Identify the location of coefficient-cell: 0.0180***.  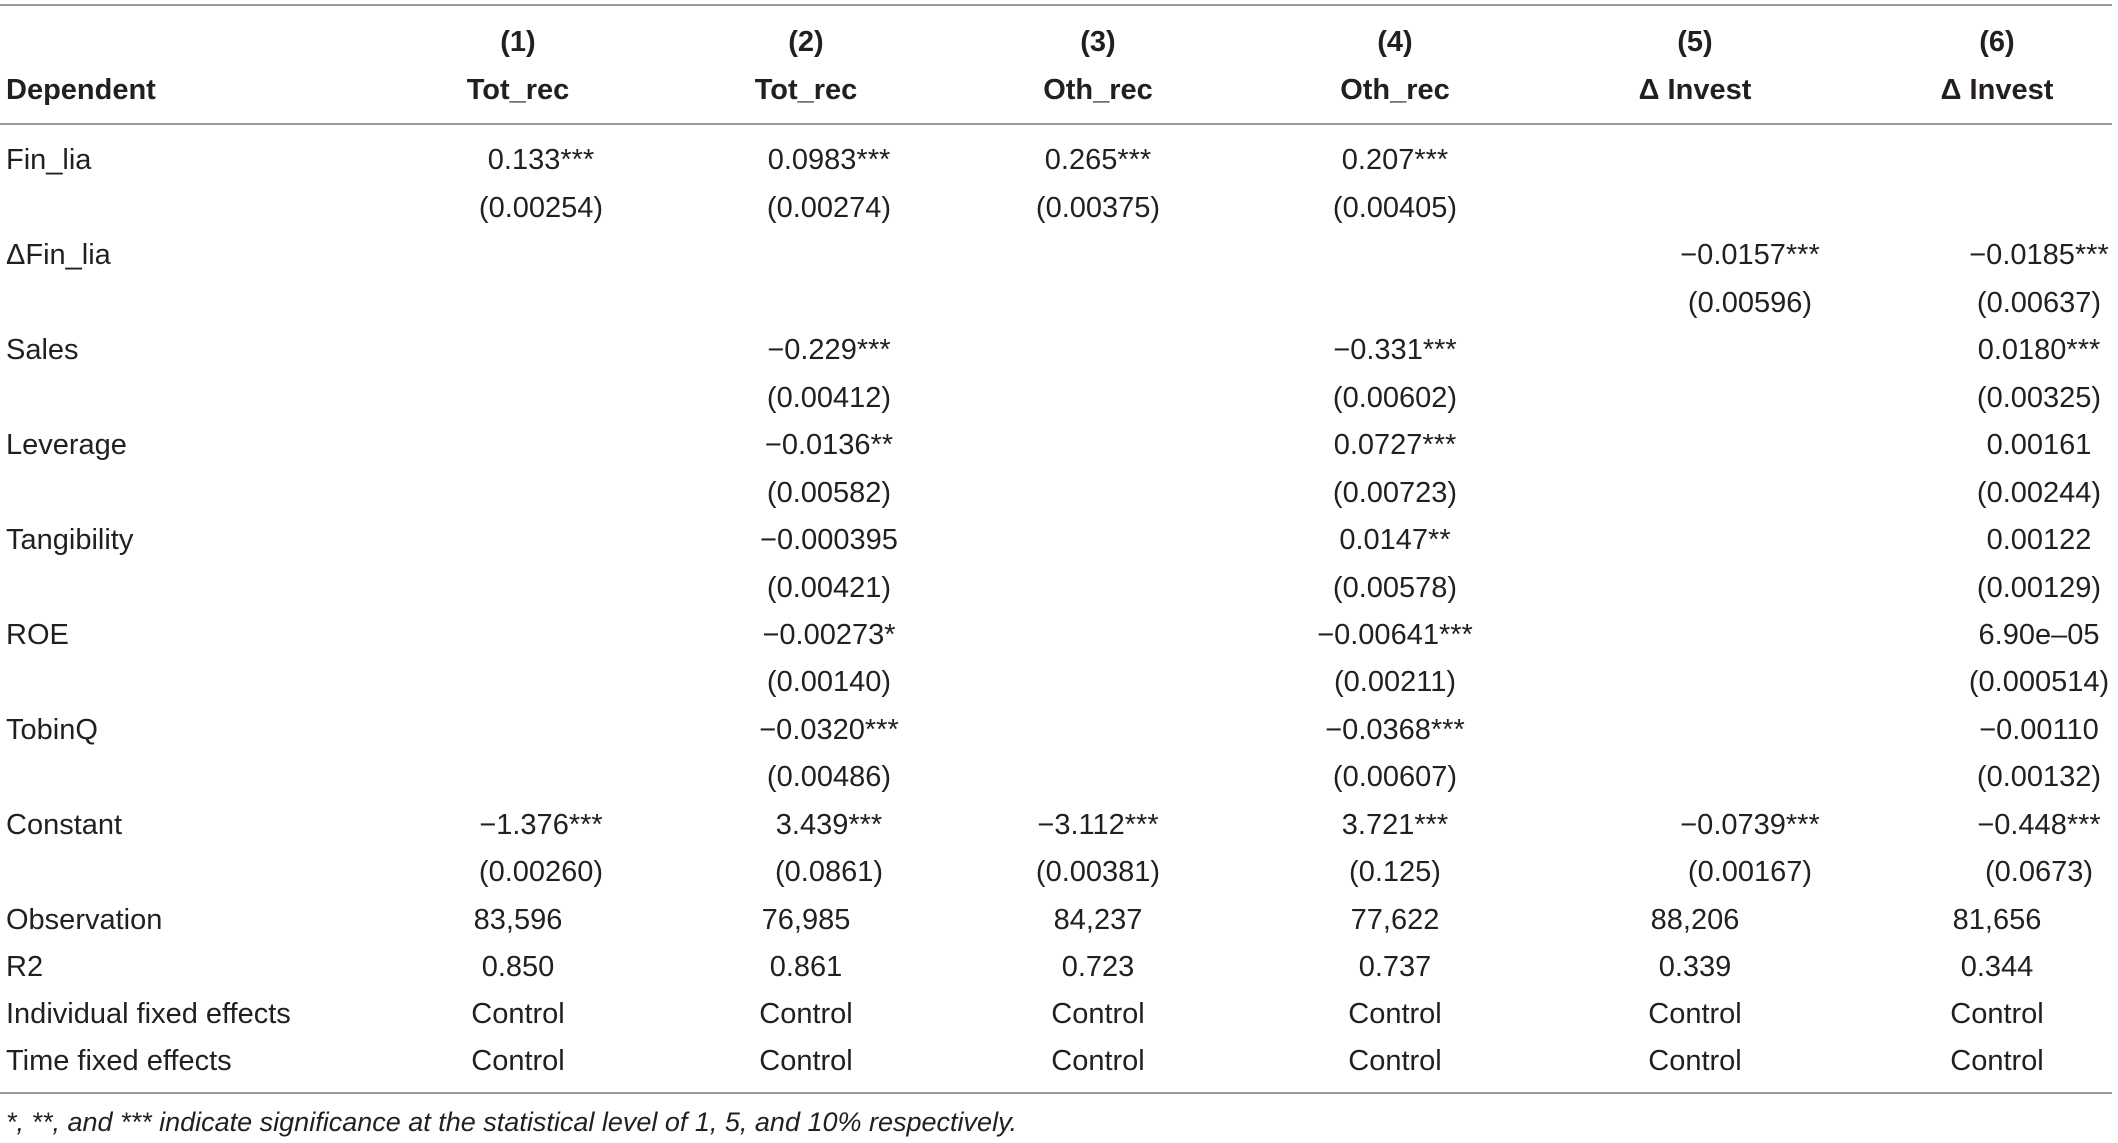
(2039, 350).